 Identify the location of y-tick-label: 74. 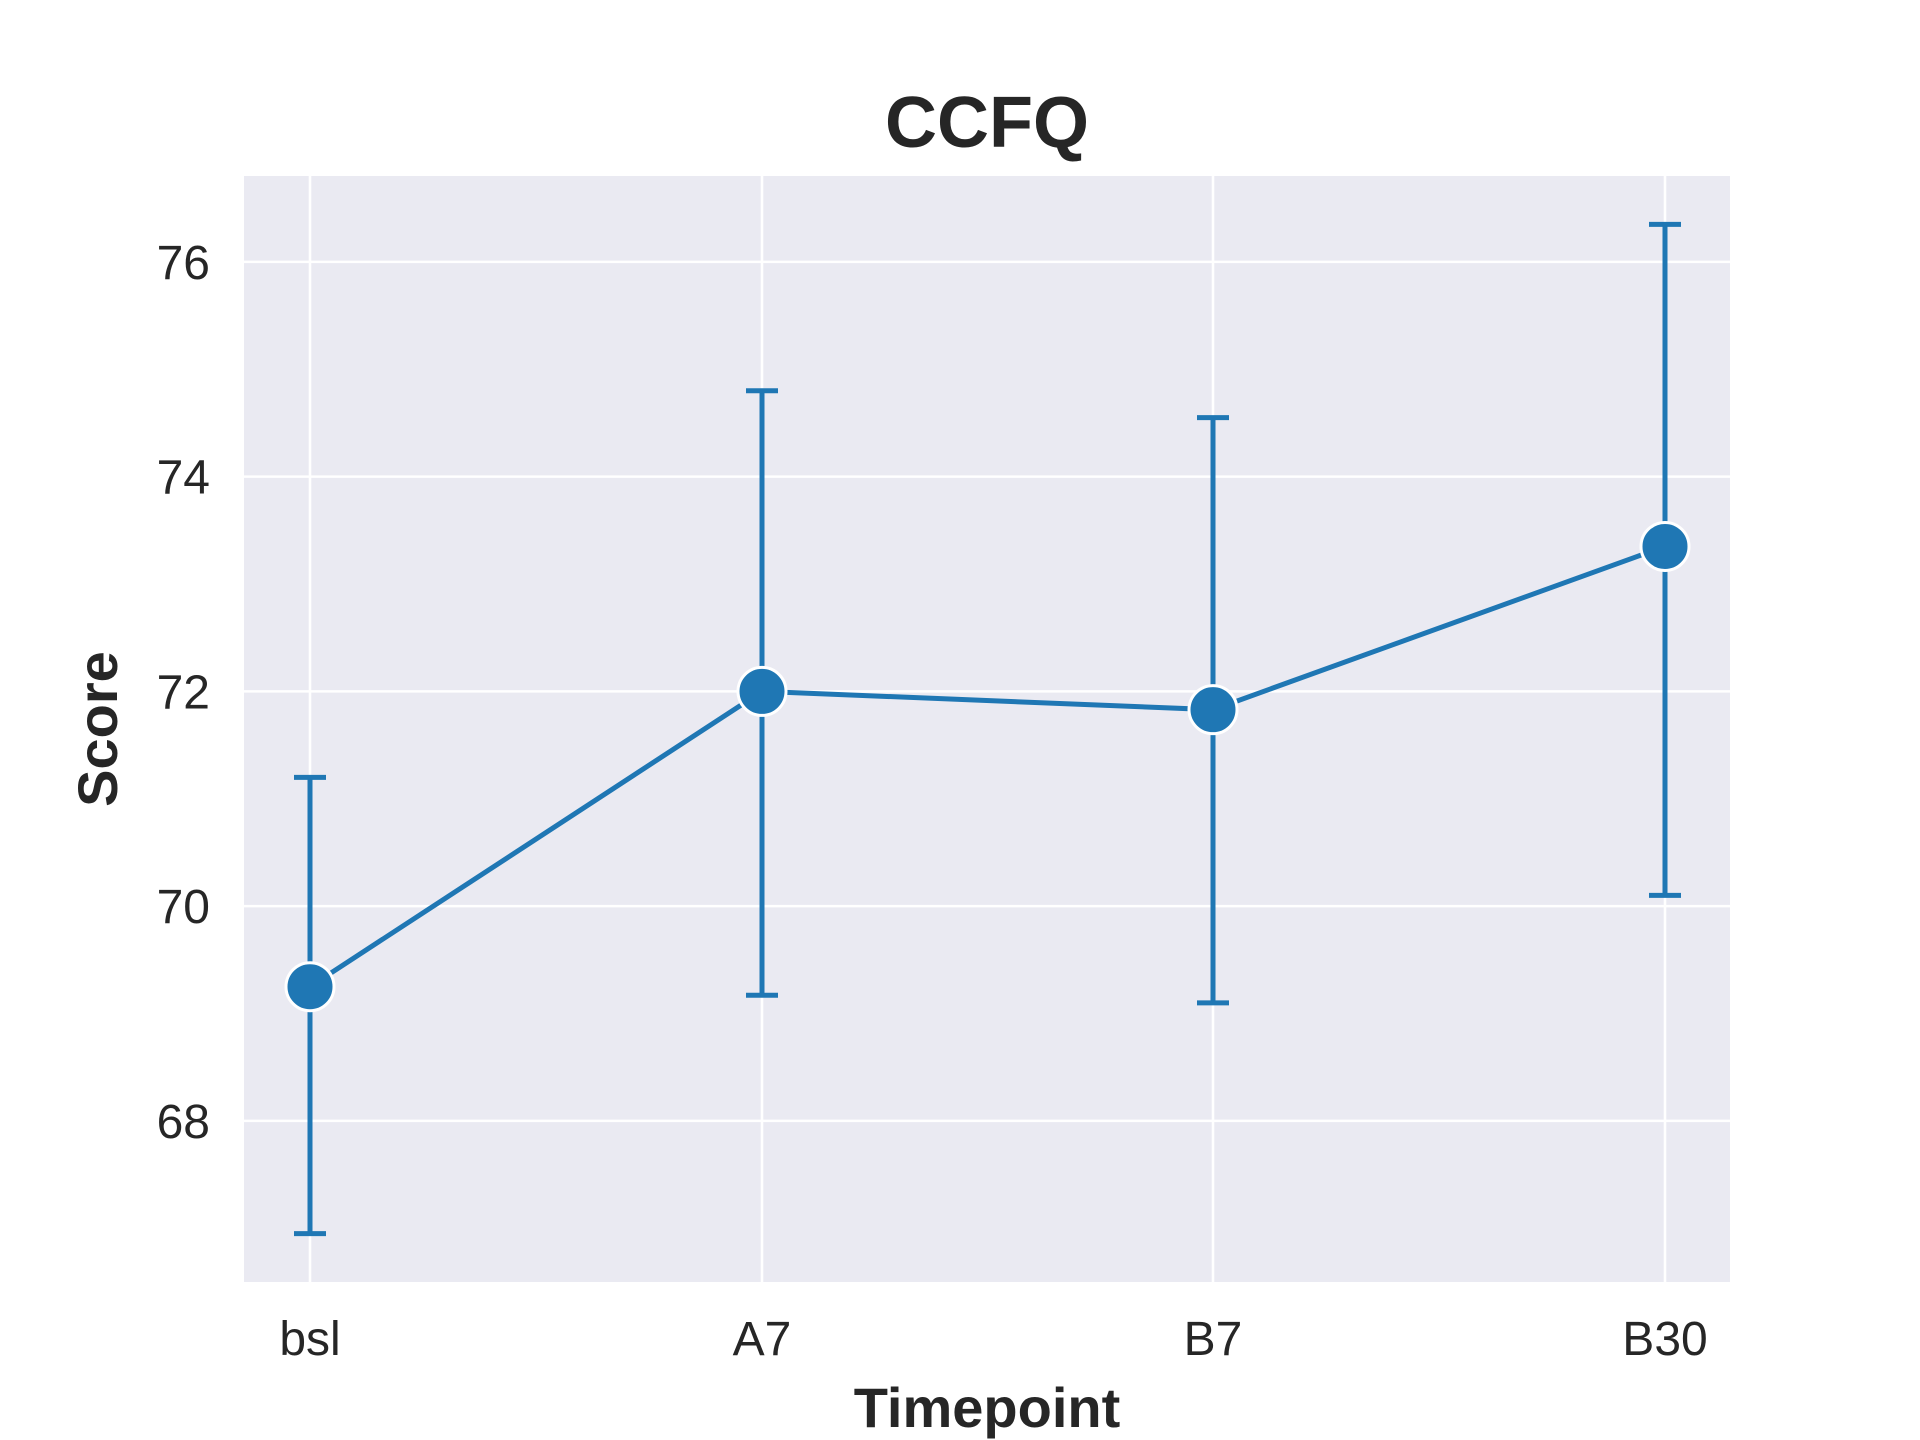
(183, 478).